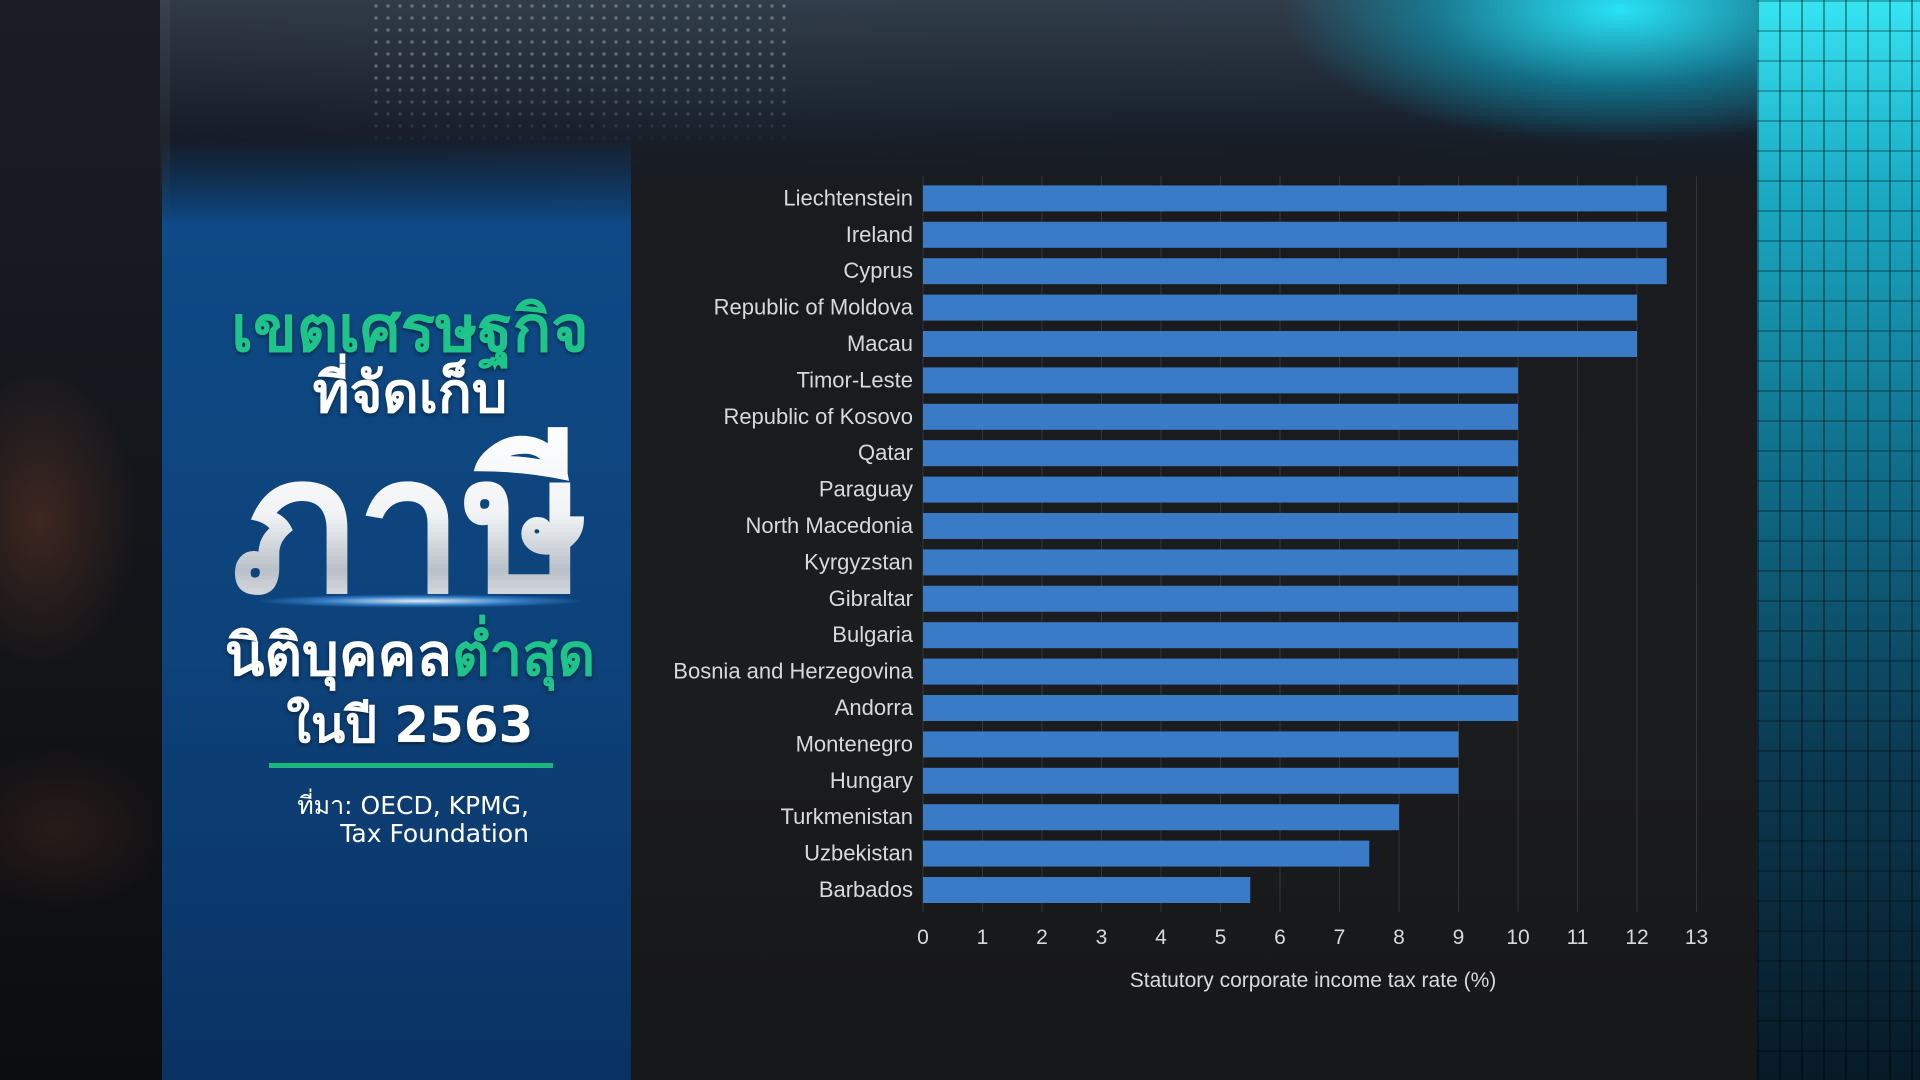  Describe the element at coordinates (1221, 937) in the screenshot. I see `x-tick-label-5: 5` at that location.